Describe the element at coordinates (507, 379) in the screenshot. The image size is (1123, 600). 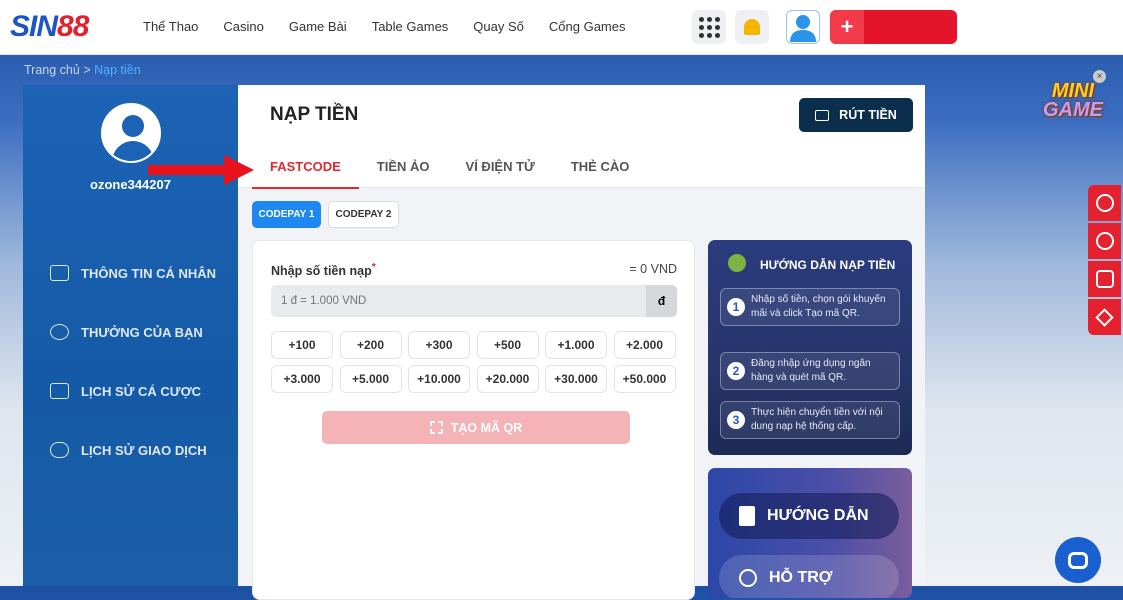
I see `amount-chip: +20.000` at that location.